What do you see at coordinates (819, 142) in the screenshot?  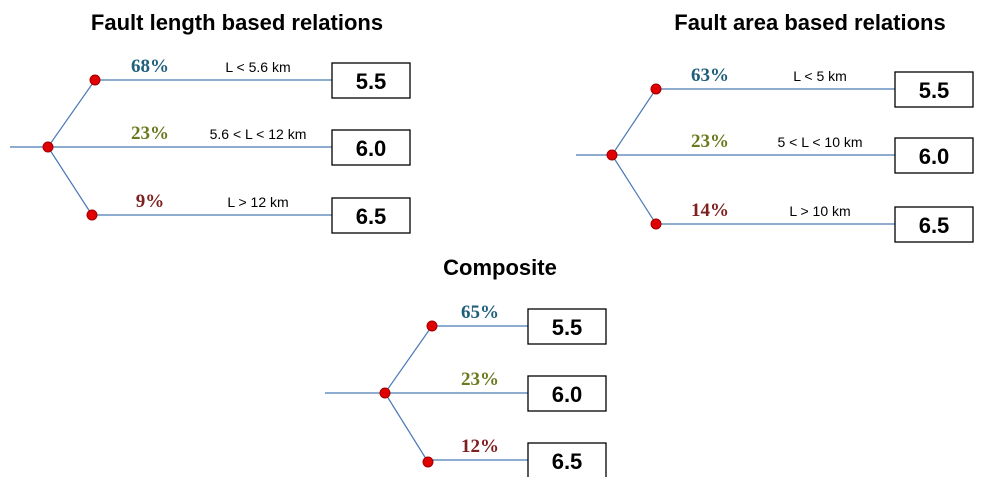 I see `branch-condition: 5 < L < 10 km` at bounding box center [819, 142].